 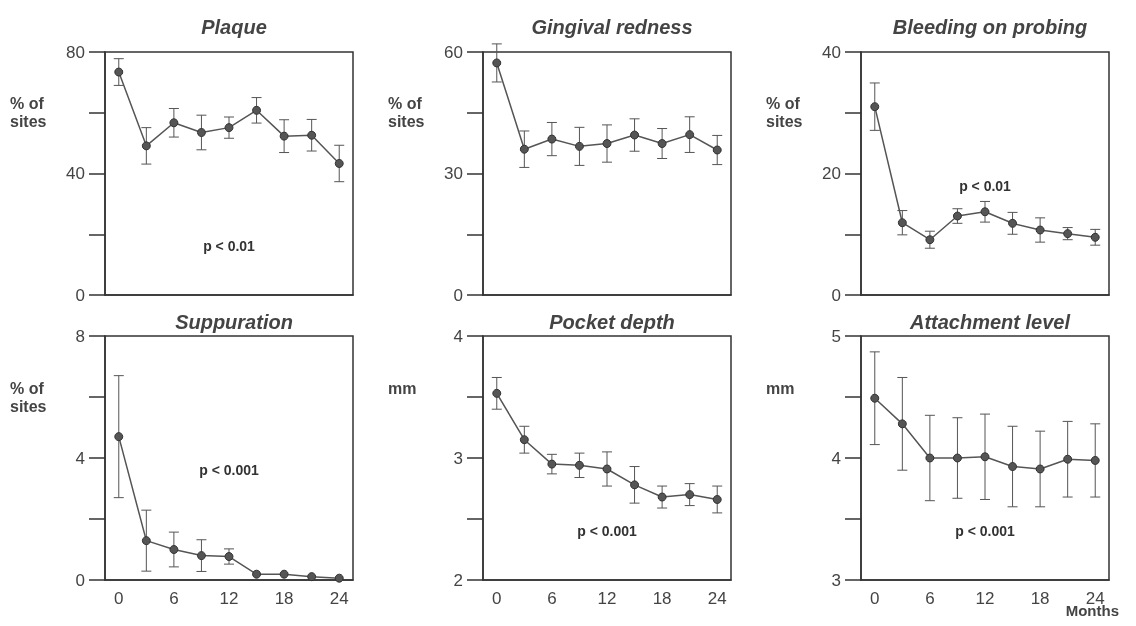 What do you see at coordinates (990, 27) in the screenshot?
I see `chart-title: Bleeding on probing` at bounding box center [990, 27].